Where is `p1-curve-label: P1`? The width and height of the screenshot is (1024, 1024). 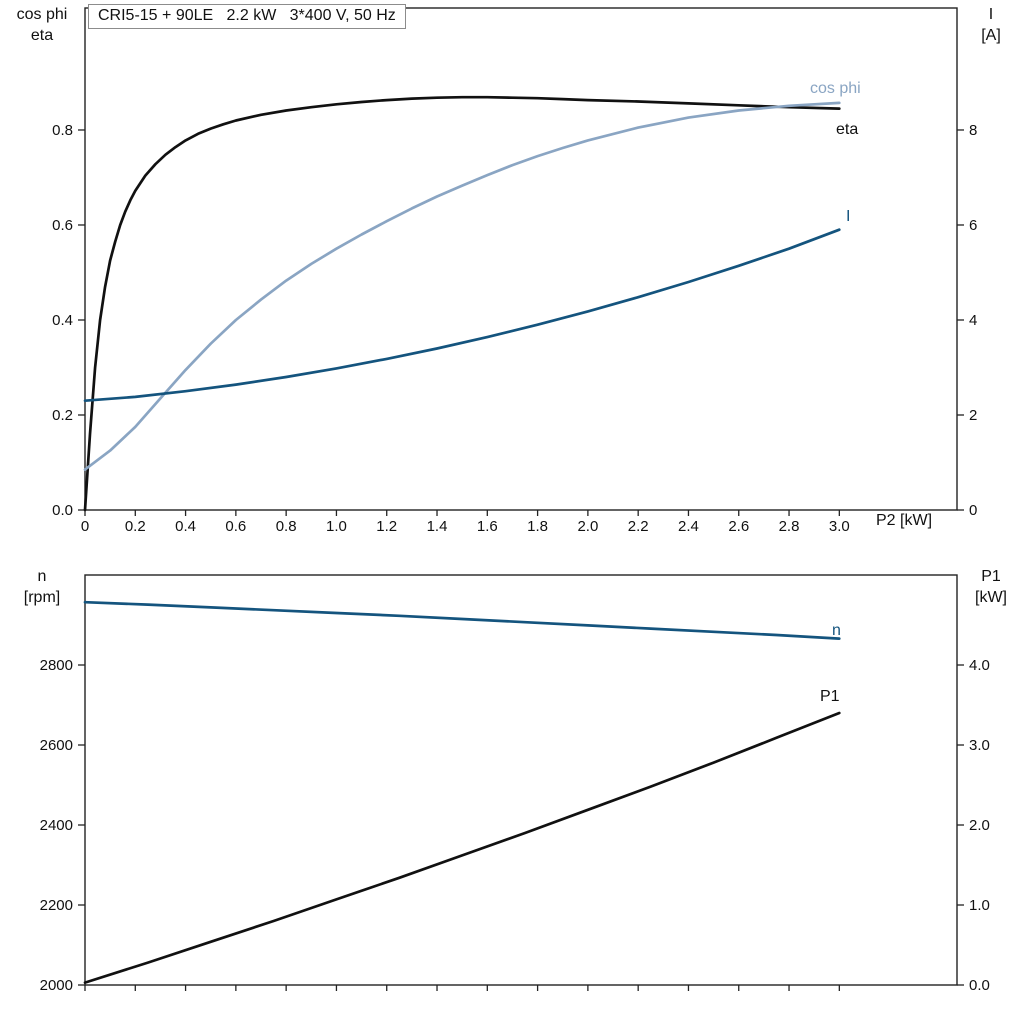 p1-curve-label: P1 is located at coordinates (830, 696).